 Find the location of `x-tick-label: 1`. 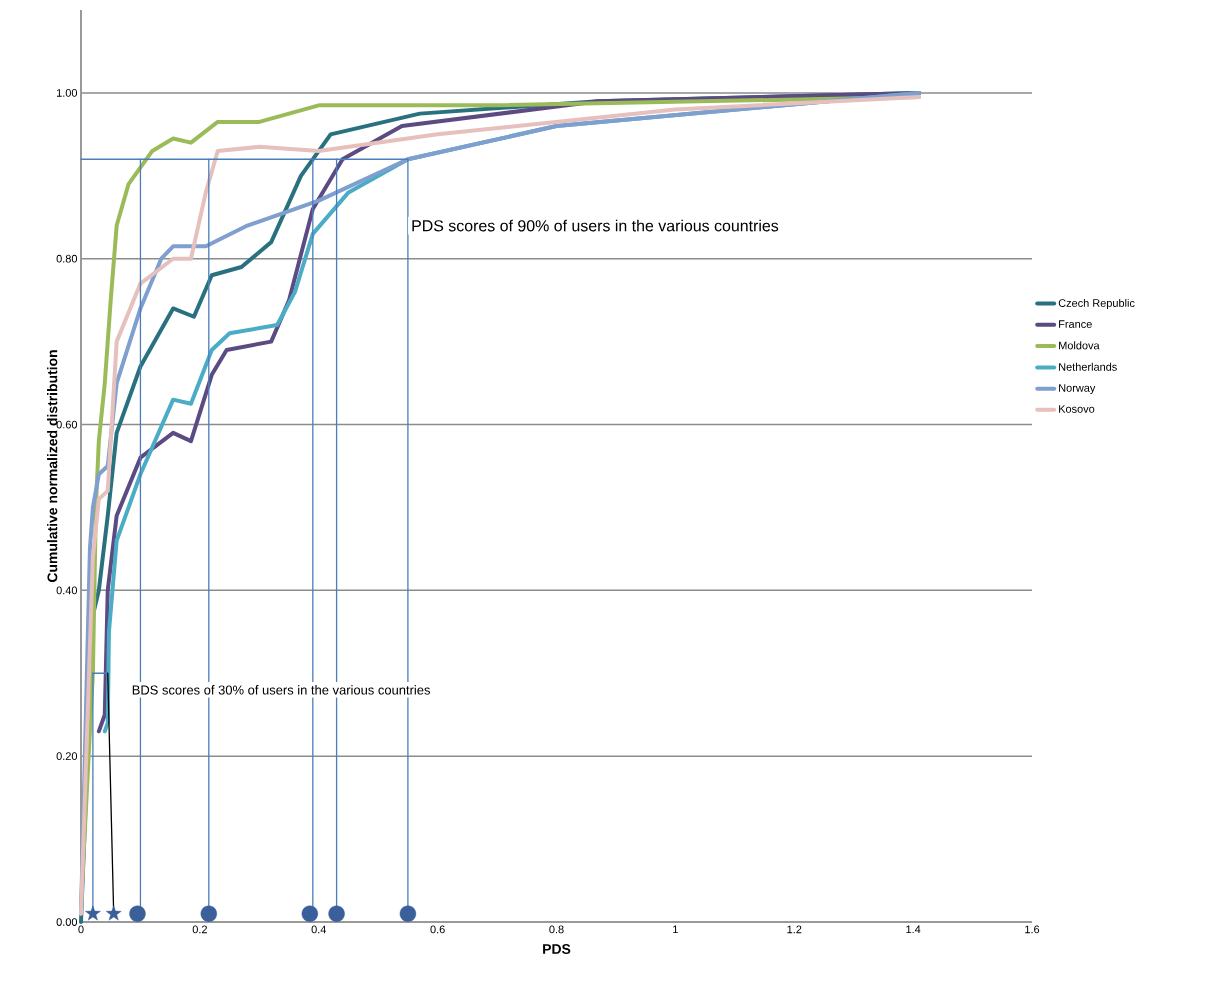

x-tick-label: 1 is located at coordinates (675, 929).